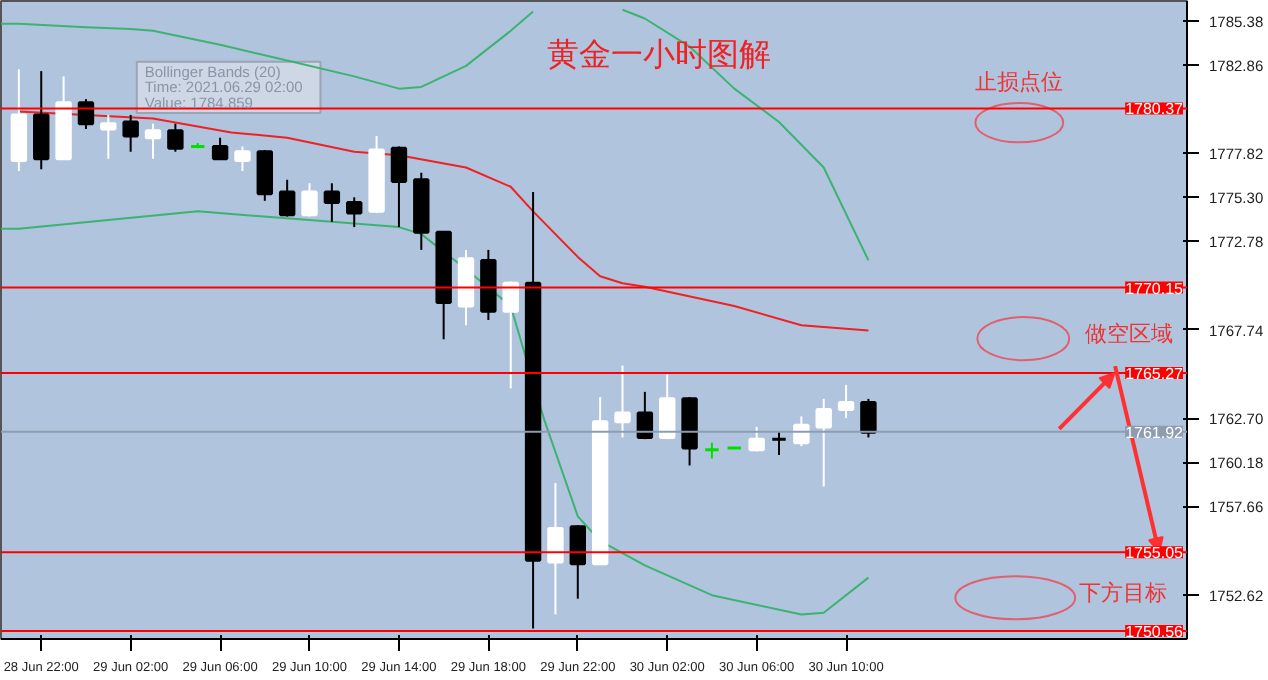 The width and height of the screenshot is (1268, 680). I want to click on ref-line-label: 1761.92, so click(1155, 432).